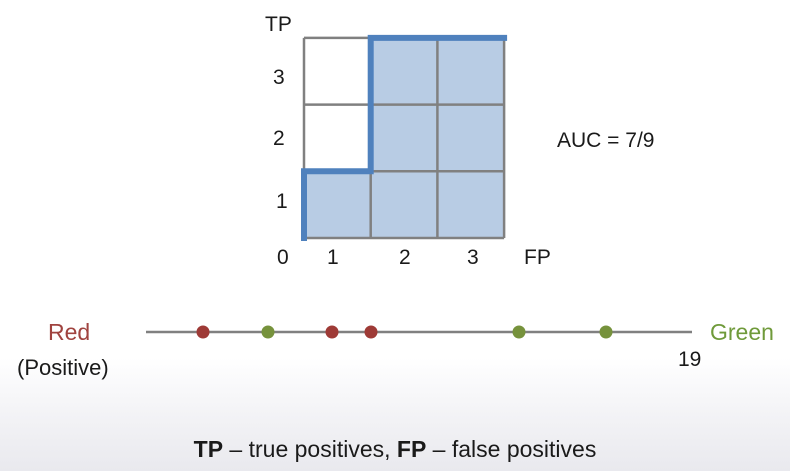 Image resolution: width=790 pixels, height=471 pixels. Describe the element at coordinates (405, 257) in the screenshot. I see `x-tick-2: 2` at that location.